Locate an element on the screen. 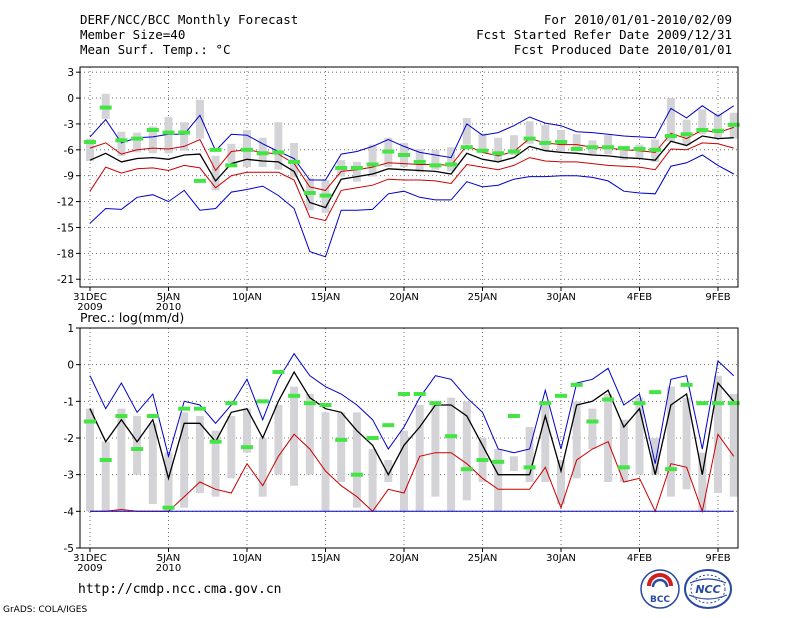 The width and height of the screenshot is (800, 618). ncc-logo: NCC is located at coordinates (708, 589).